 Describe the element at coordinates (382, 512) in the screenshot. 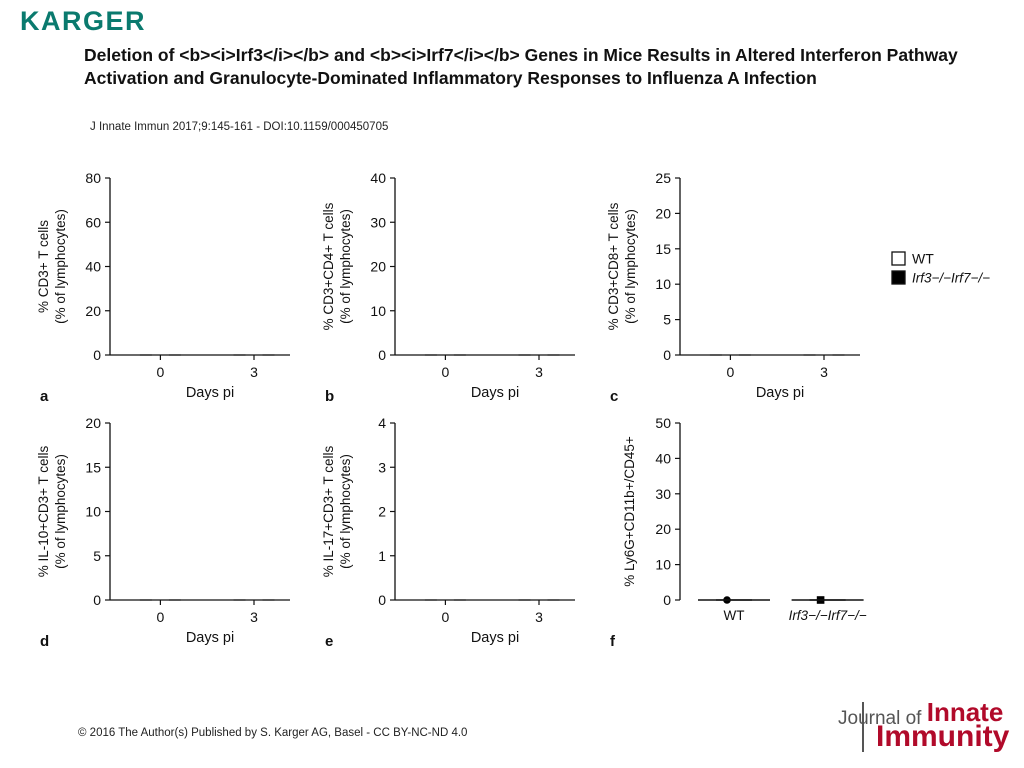

I see `y-tick-label: 2` at that location.